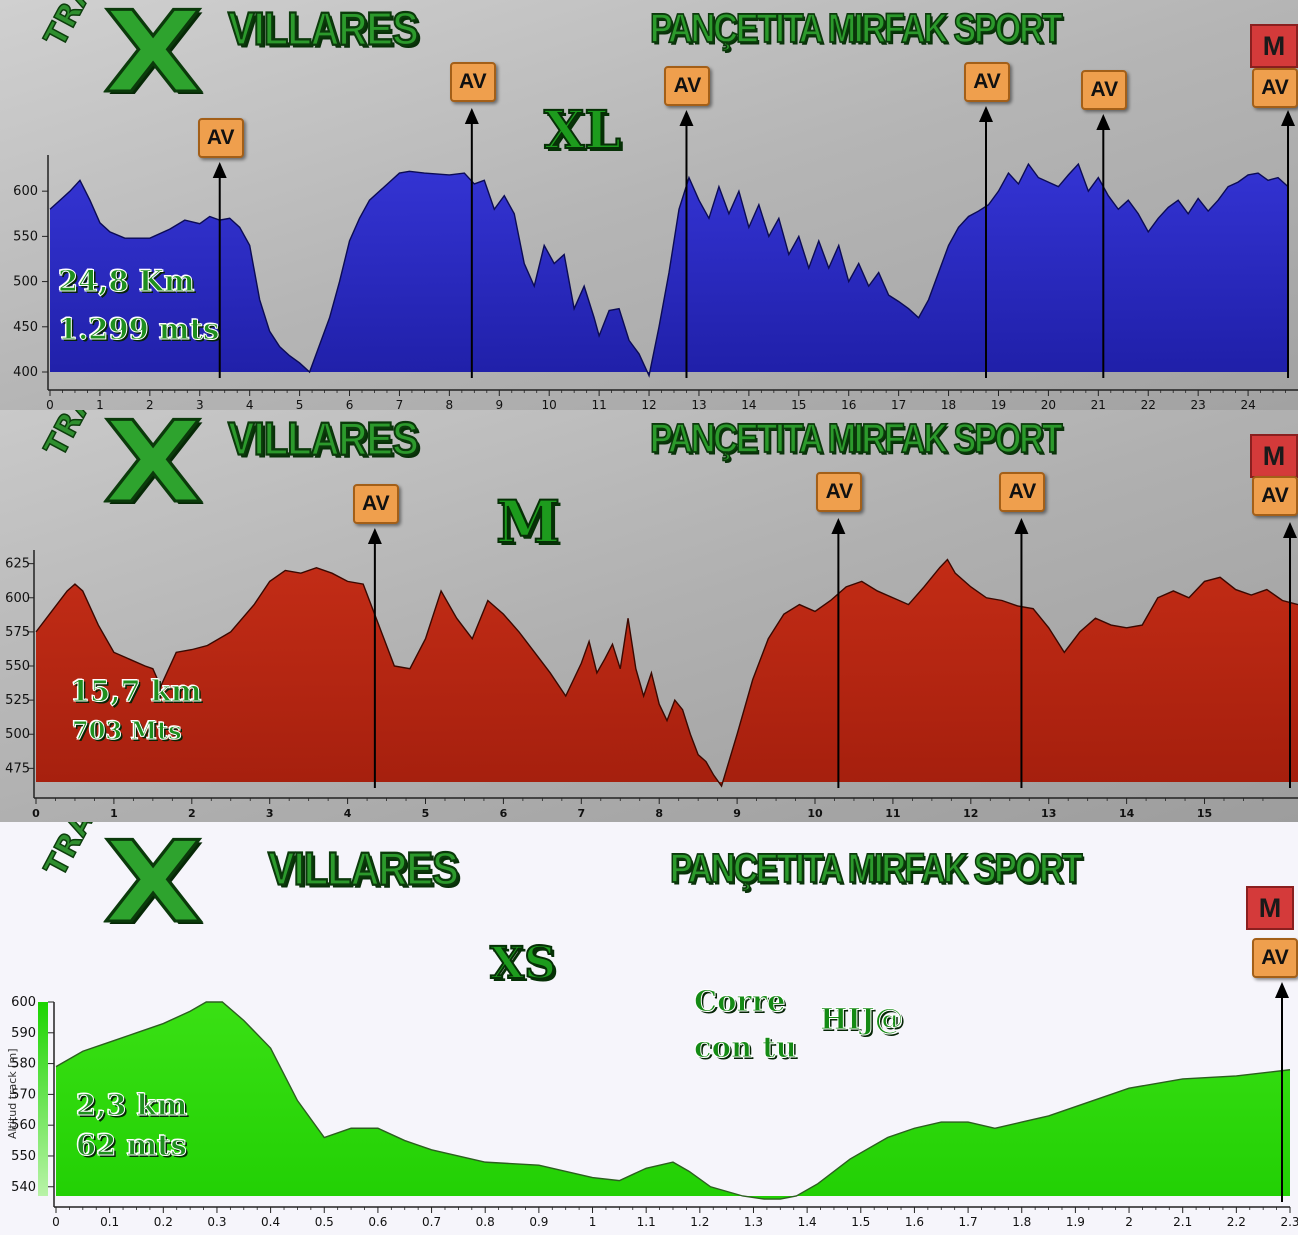 This screenshot has width=1298, height=1235. I want to click on x-tick-label: 1.6, so click(914, 1222).